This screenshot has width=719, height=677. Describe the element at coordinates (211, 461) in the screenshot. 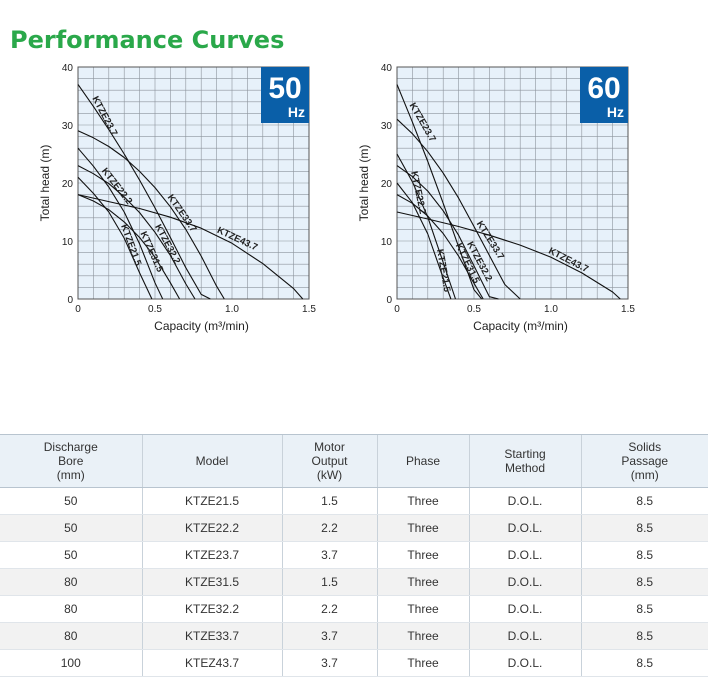

I see `table-header-cell: Model` at that location.